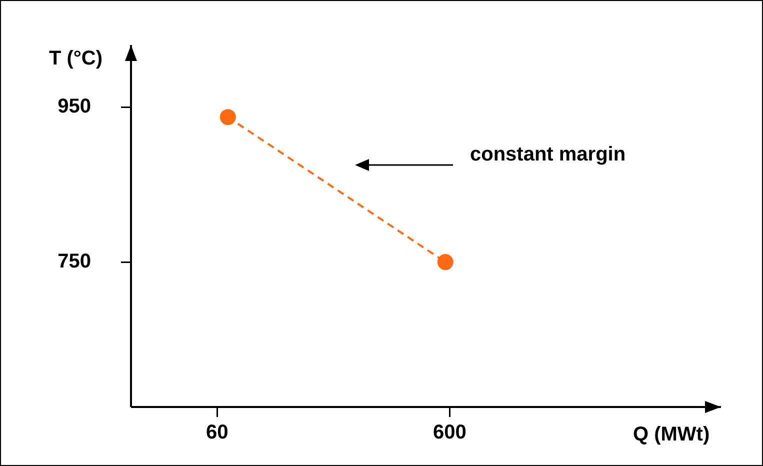  What do you see at coordinates (74, 107) in the screenshot?
I see `y-tick-label: 950` at bounding box center [74, 107].